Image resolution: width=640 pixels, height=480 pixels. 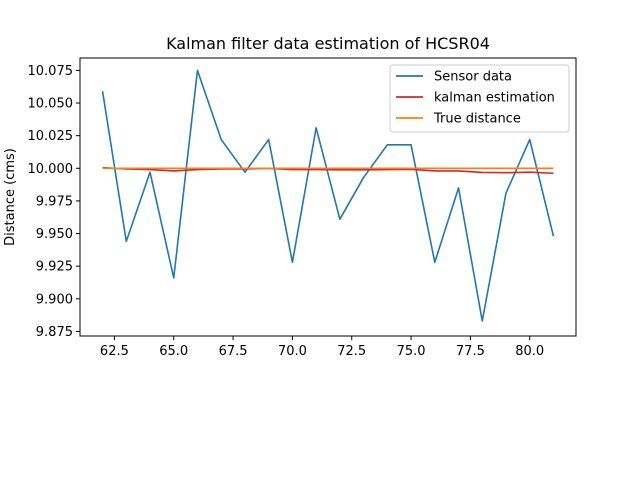 I want to click on x-tick-label: 65.0, so click(x=173, y=351).